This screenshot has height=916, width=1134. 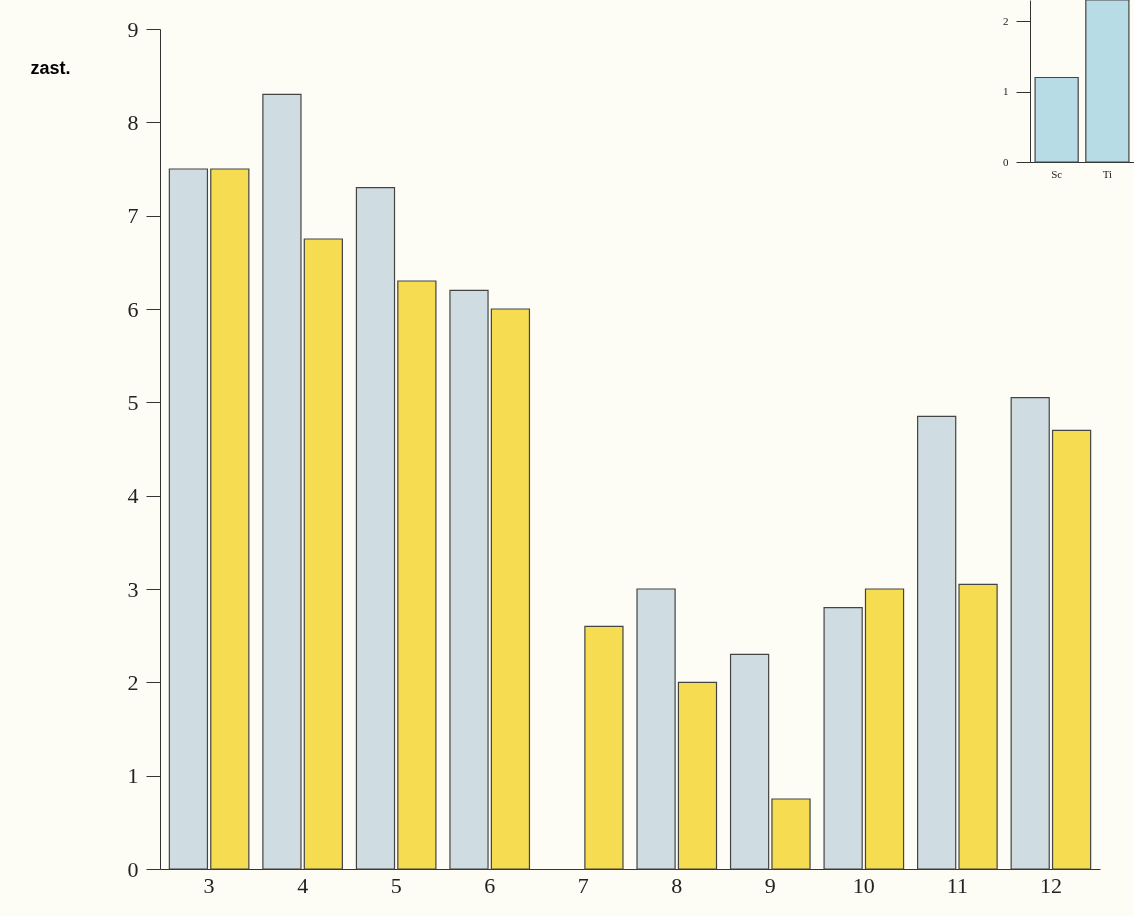 What do you see at coordinates (133, 216) in the screenshot?
I see `y-tick-label: 7` at bounding box center [133, 216].